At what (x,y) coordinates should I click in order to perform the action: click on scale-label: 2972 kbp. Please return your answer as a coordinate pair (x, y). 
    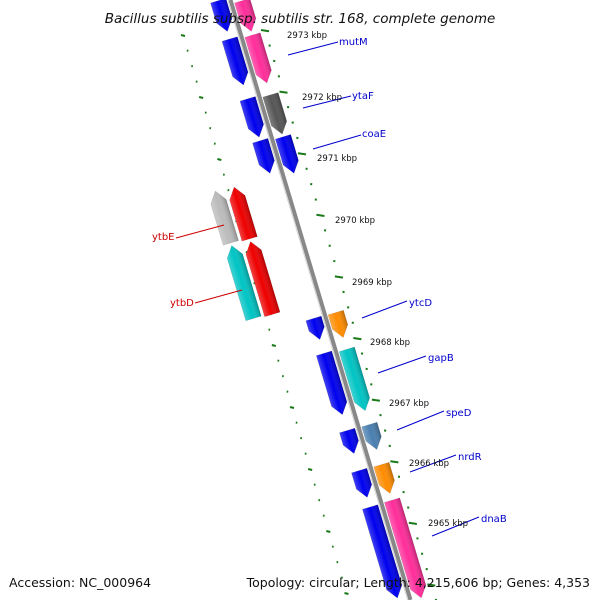
    Looking at the image, I should click on (322, 98).